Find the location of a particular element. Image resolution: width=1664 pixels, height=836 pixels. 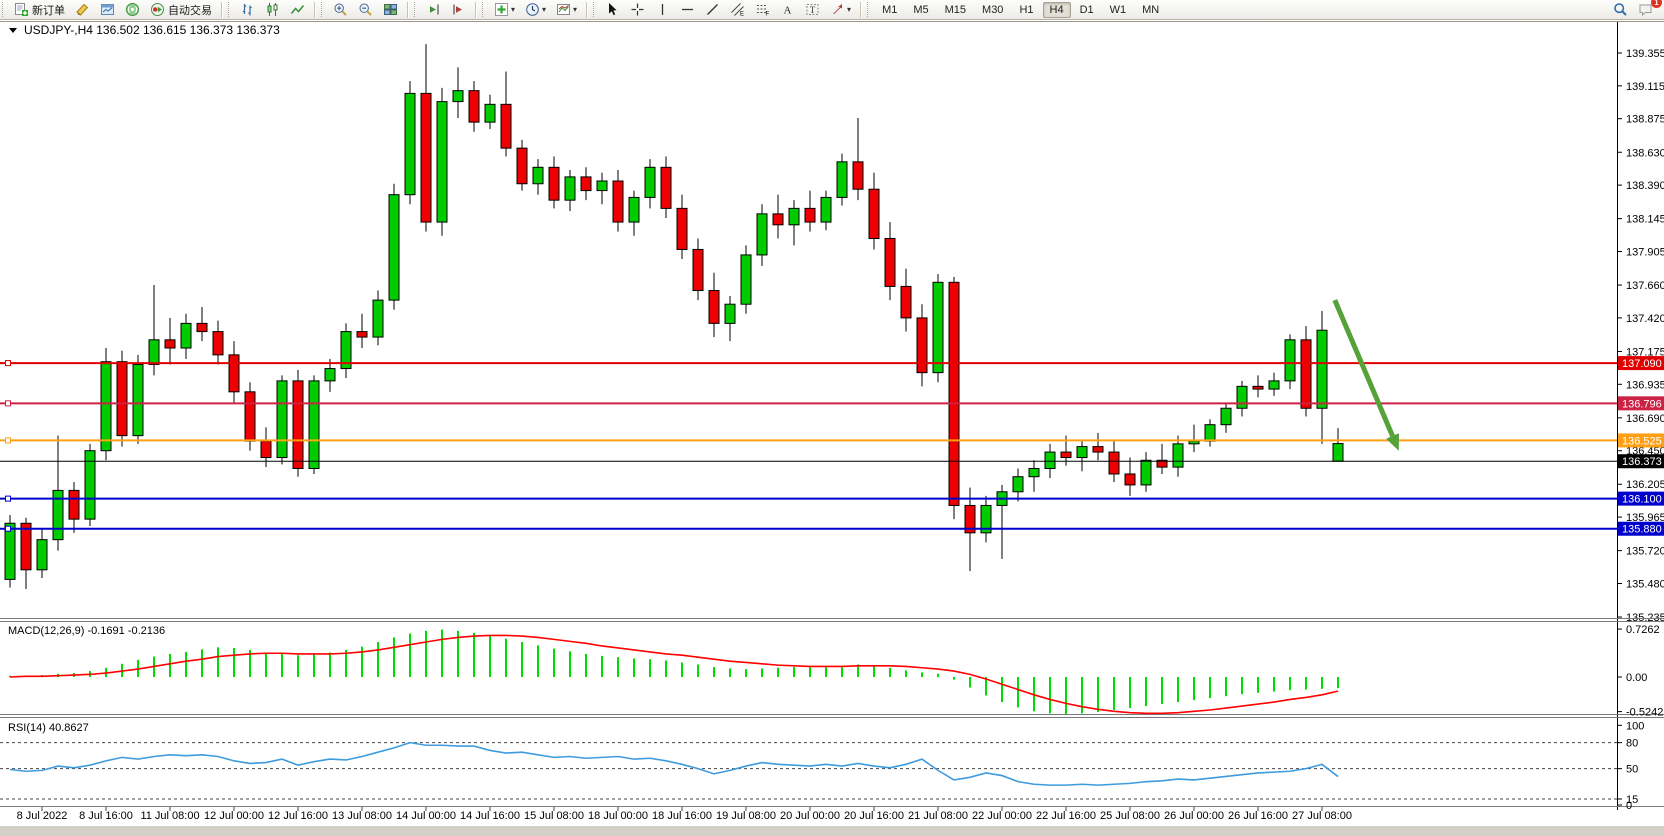

chevron-down-icon is located at coordinates (13, 30).